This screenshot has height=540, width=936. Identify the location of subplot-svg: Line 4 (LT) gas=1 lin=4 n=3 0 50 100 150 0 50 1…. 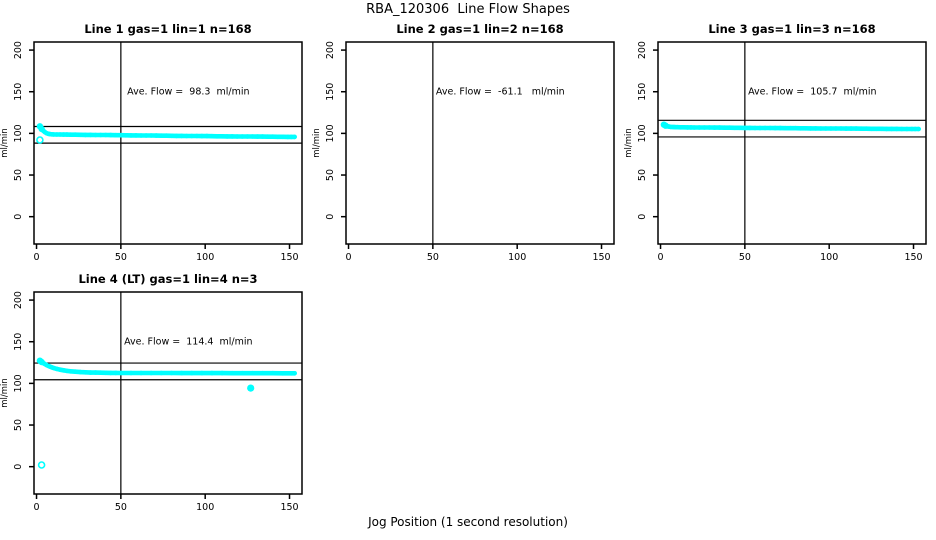
(151, 392).